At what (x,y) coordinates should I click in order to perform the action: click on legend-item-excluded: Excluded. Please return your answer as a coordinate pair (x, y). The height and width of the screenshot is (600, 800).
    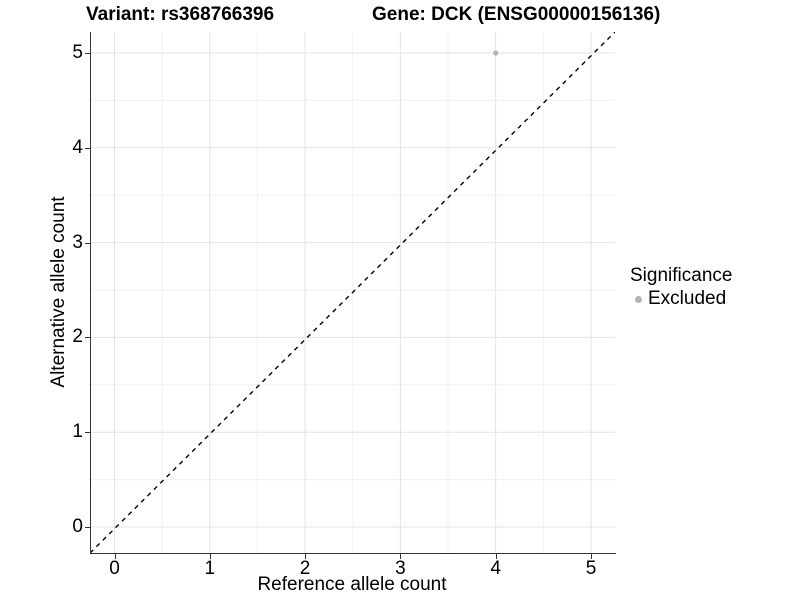
    Looking at the image, I should click on (681, 299).